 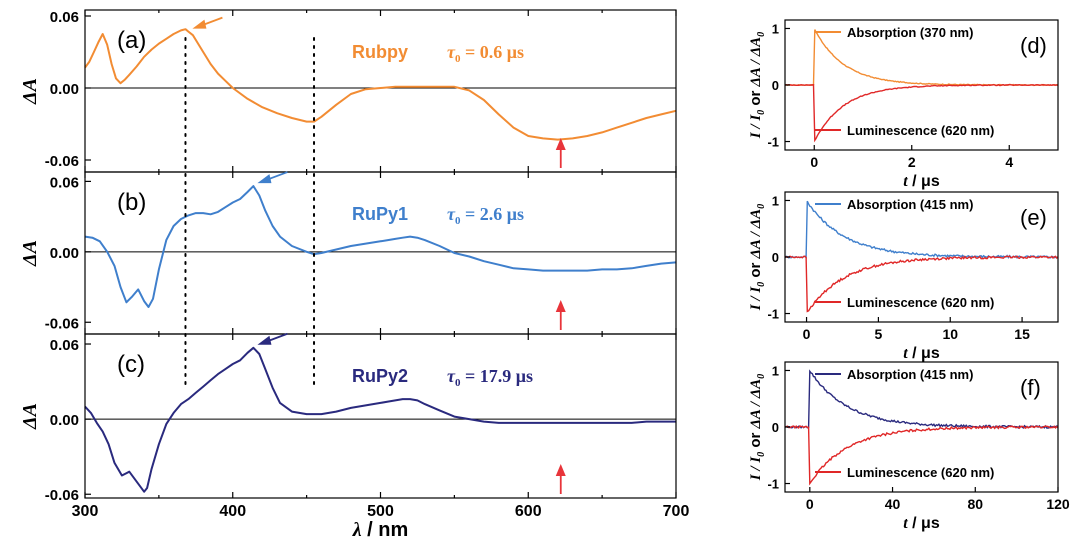 What do you see at coordinates (380, 52) in the screenshot?
I see `compound-name: Rubpy` at bounding box center [380, 52].